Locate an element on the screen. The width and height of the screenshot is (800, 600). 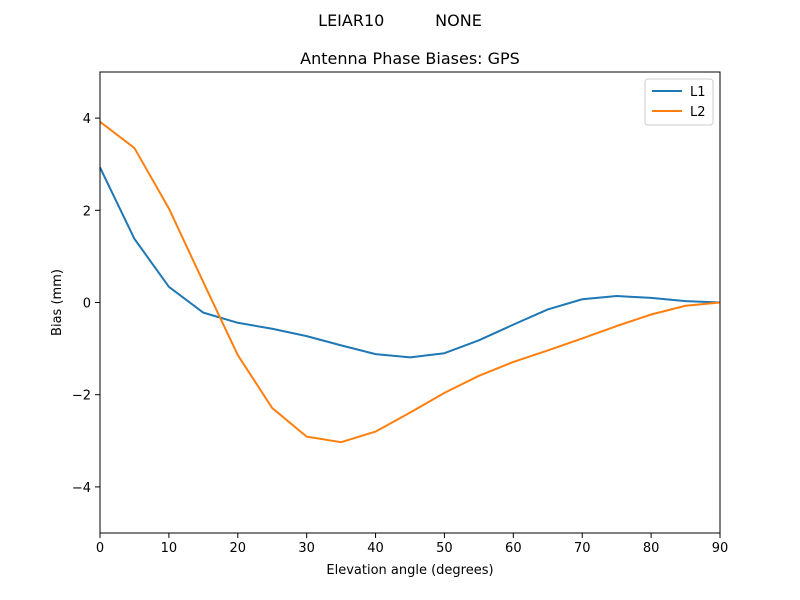
legend: L1 L2 is located at coordinates (679, 102).